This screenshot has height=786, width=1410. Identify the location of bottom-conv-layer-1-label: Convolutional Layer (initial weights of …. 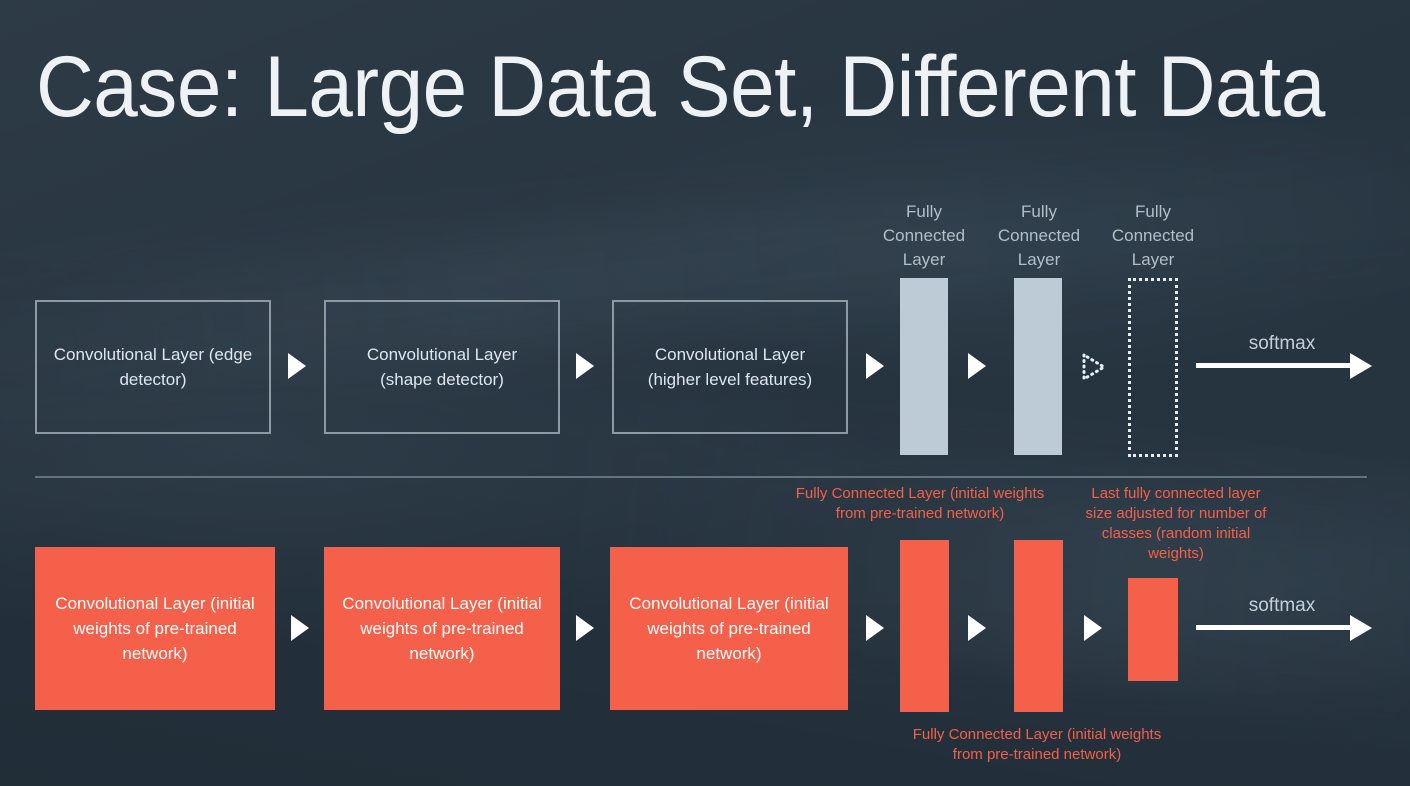
(155, 628).